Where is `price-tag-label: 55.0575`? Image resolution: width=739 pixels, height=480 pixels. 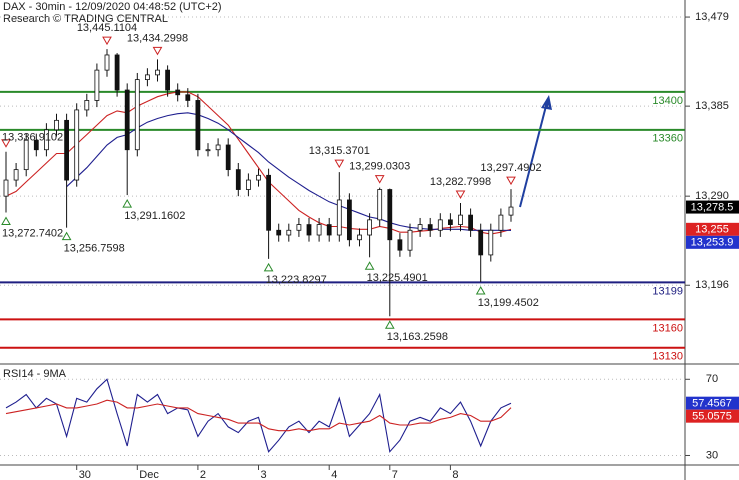
price-tag-label: 55.0575 is located at coordinates (712, 417).